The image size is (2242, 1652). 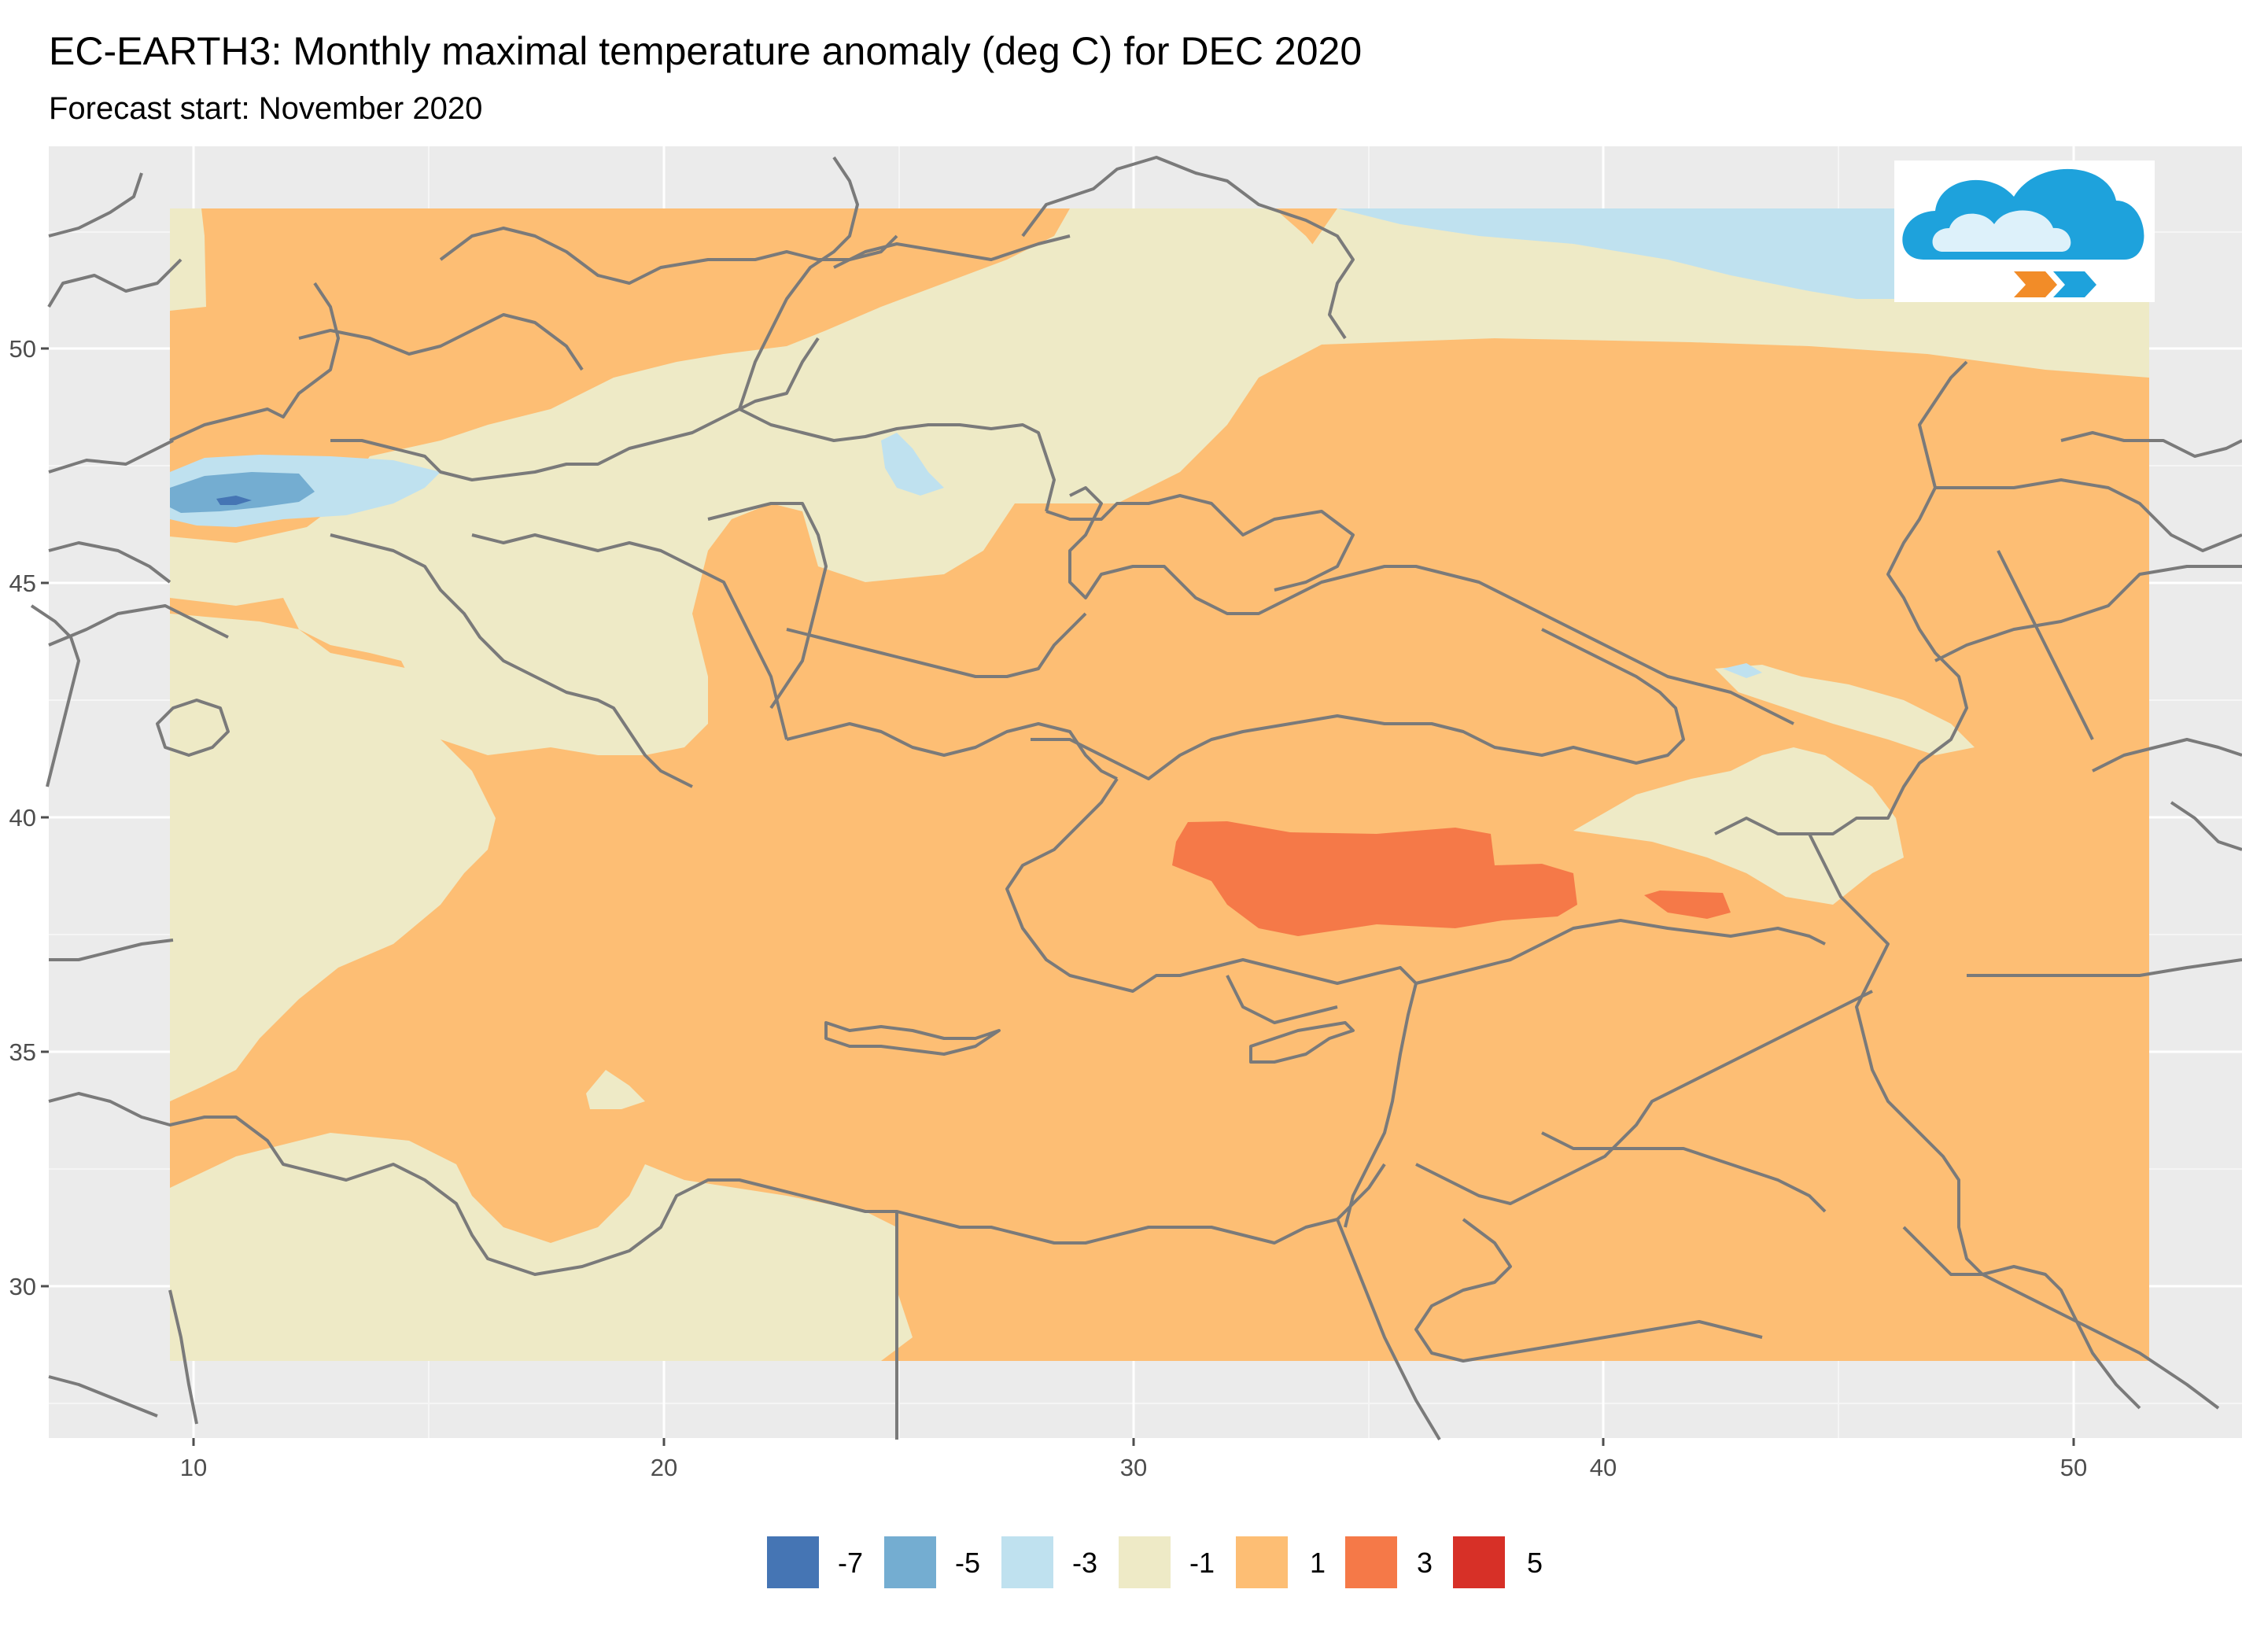 I want to click on anomaly-region-minus1-west, so click(x=333, y=857).